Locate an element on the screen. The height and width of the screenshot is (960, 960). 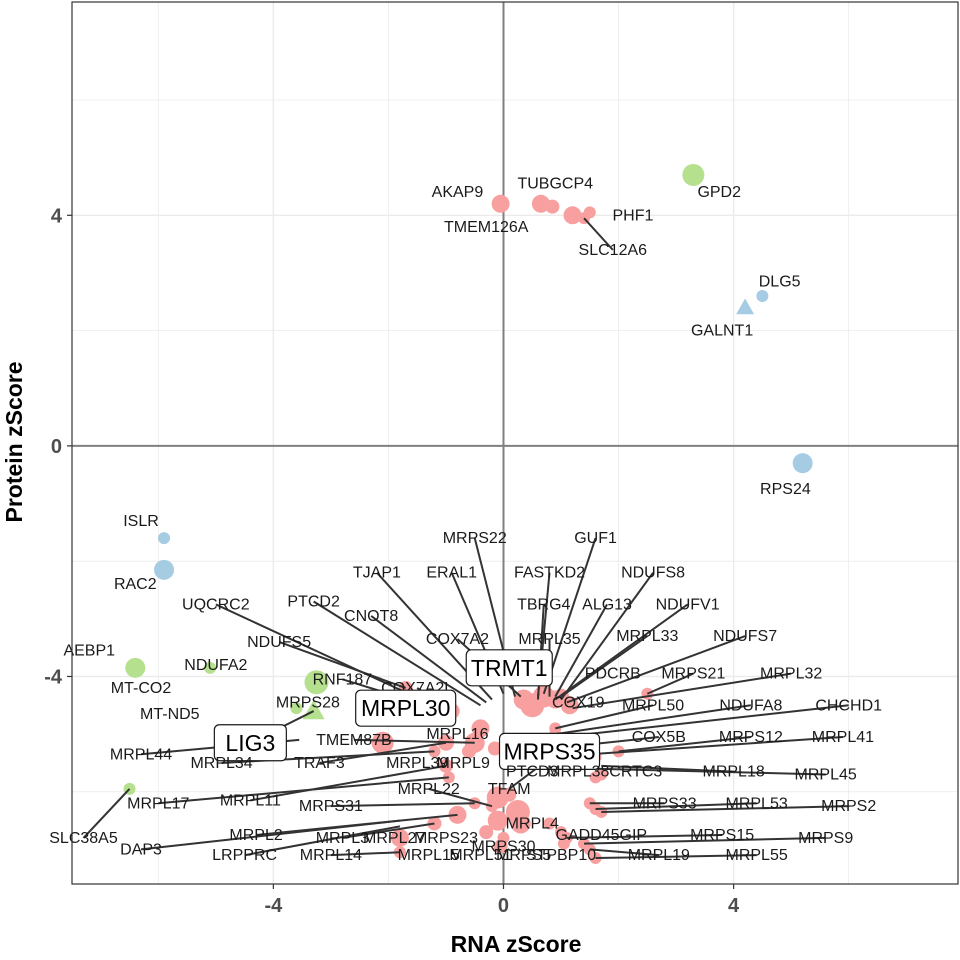
point-label: MRPS23 is located at coordinates (446, 838).